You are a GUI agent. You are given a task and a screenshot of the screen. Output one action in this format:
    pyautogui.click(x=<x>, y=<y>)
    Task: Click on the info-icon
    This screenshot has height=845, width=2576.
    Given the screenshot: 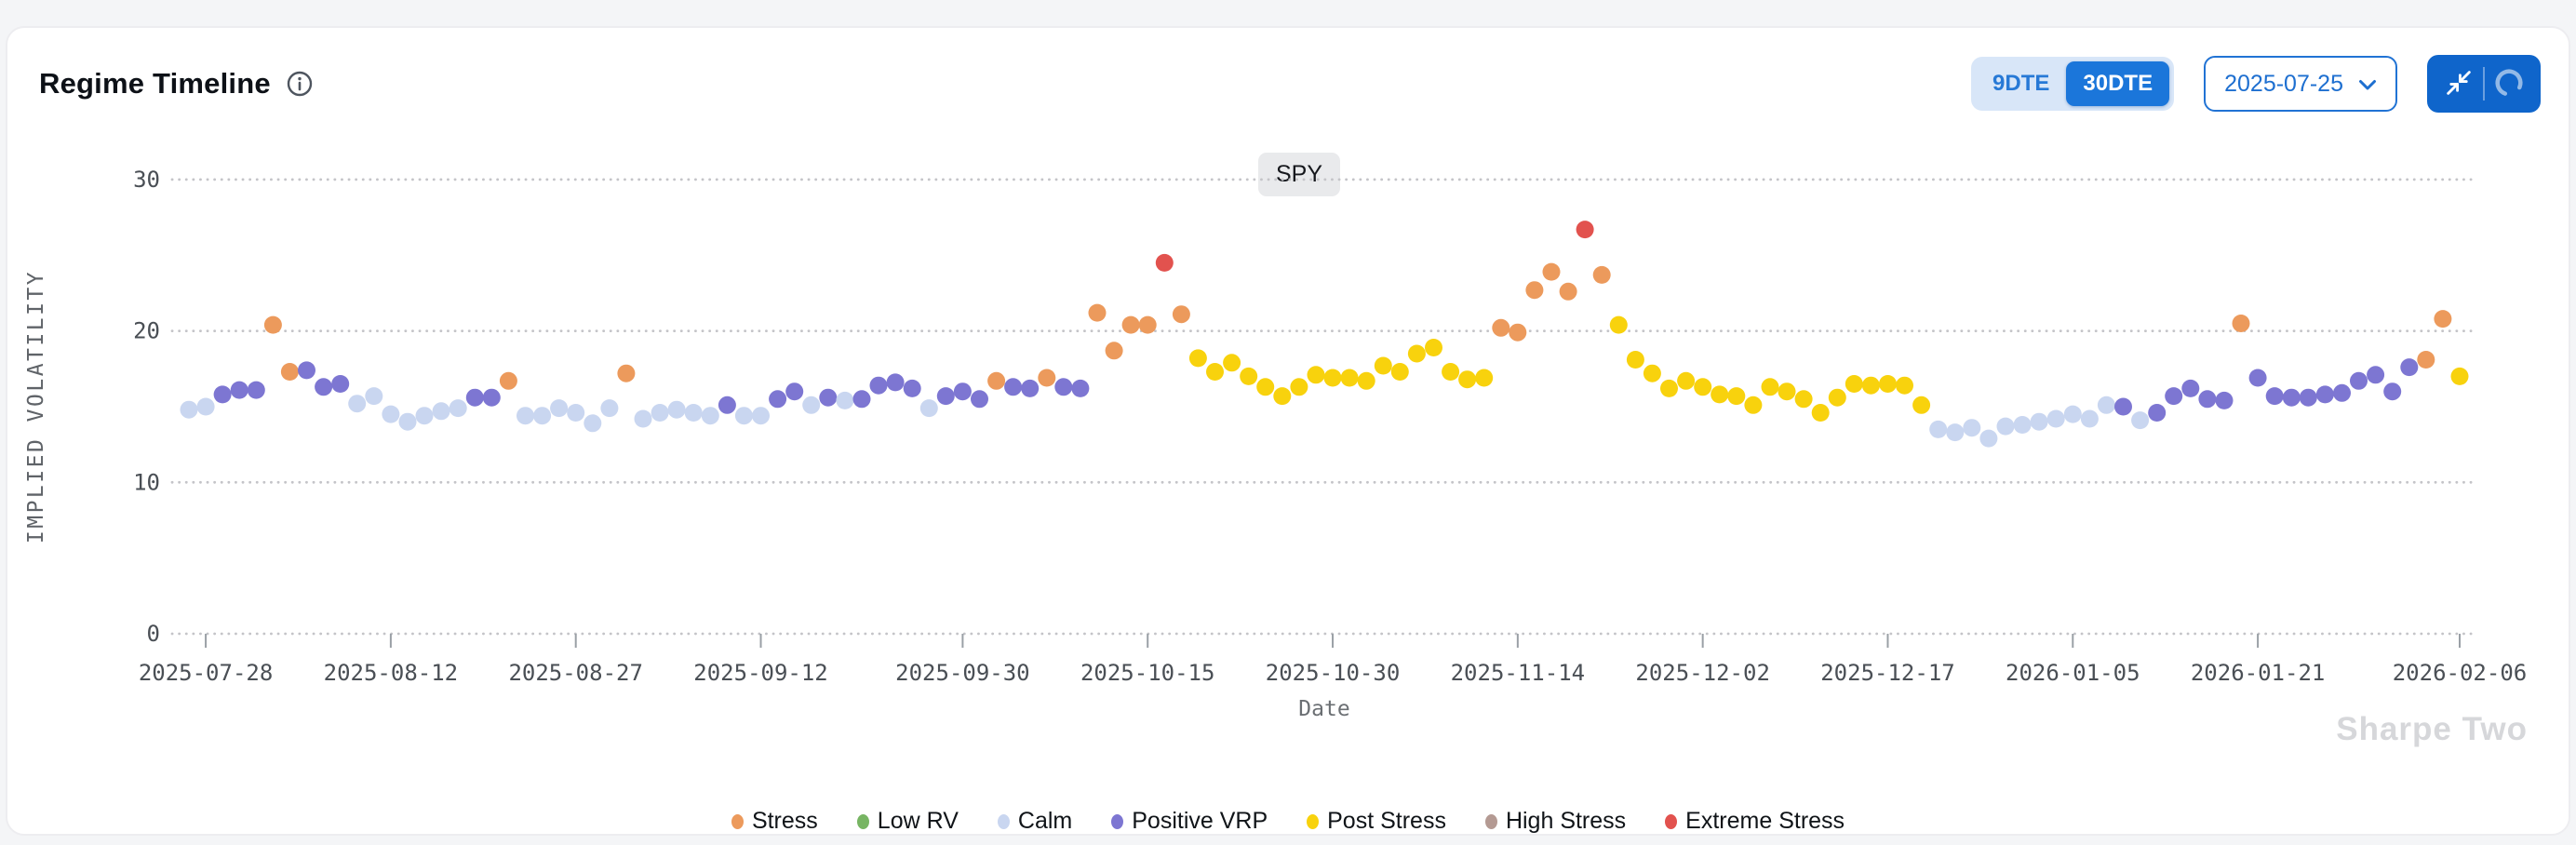 What is the action you would take?
    pyautogui.click(x=300, y=84)
    